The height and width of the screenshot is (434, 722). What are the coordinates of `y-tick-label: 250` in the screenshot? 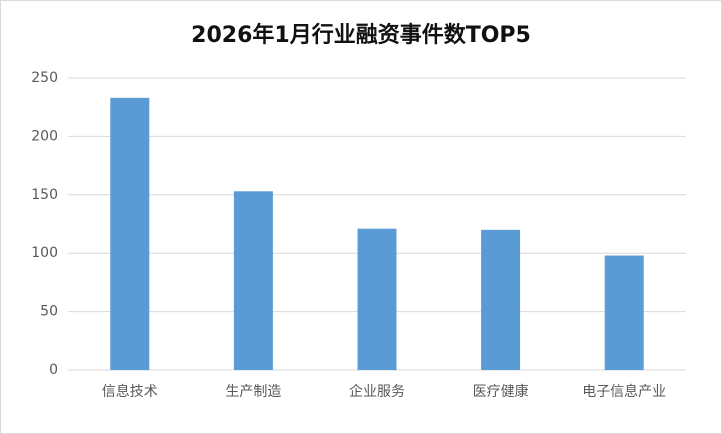 It's located at (44, 78).